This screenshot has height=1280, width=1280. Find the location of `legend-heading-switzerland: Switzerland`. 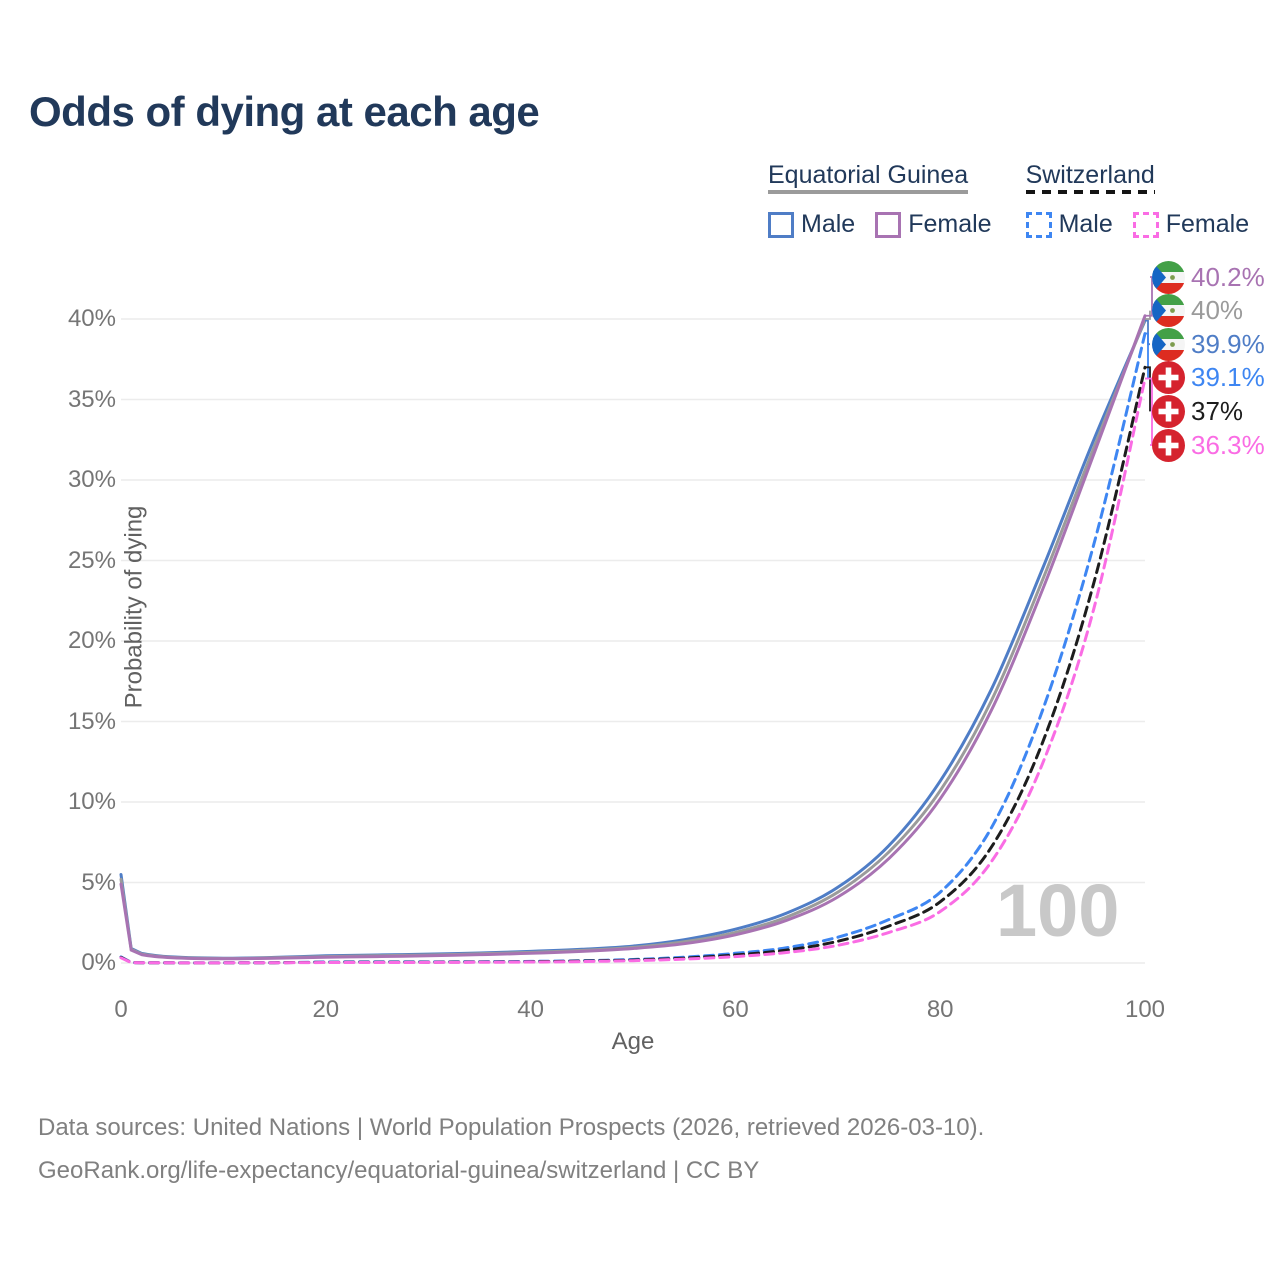

legend-heading-switzerland: Switzerland is located at coordinates (1090, 180).